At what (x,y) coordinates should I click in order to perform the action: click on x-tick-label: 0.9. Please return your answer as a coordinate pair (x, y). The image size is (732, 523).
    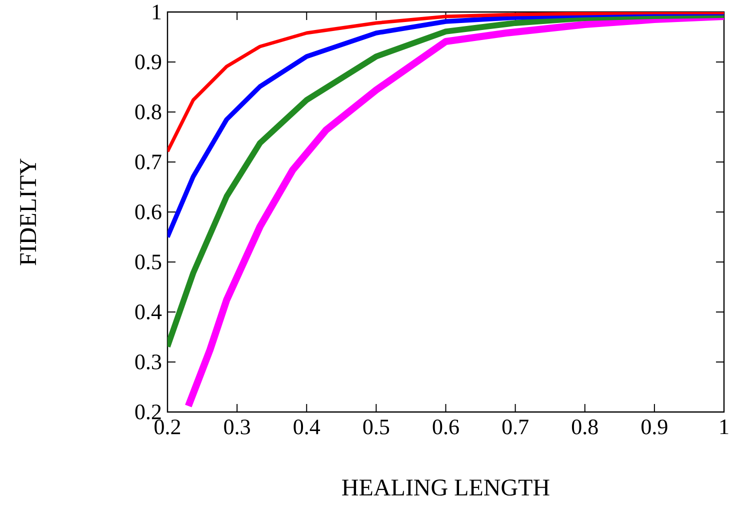
    Looking at the image, I should click on (655, 427).